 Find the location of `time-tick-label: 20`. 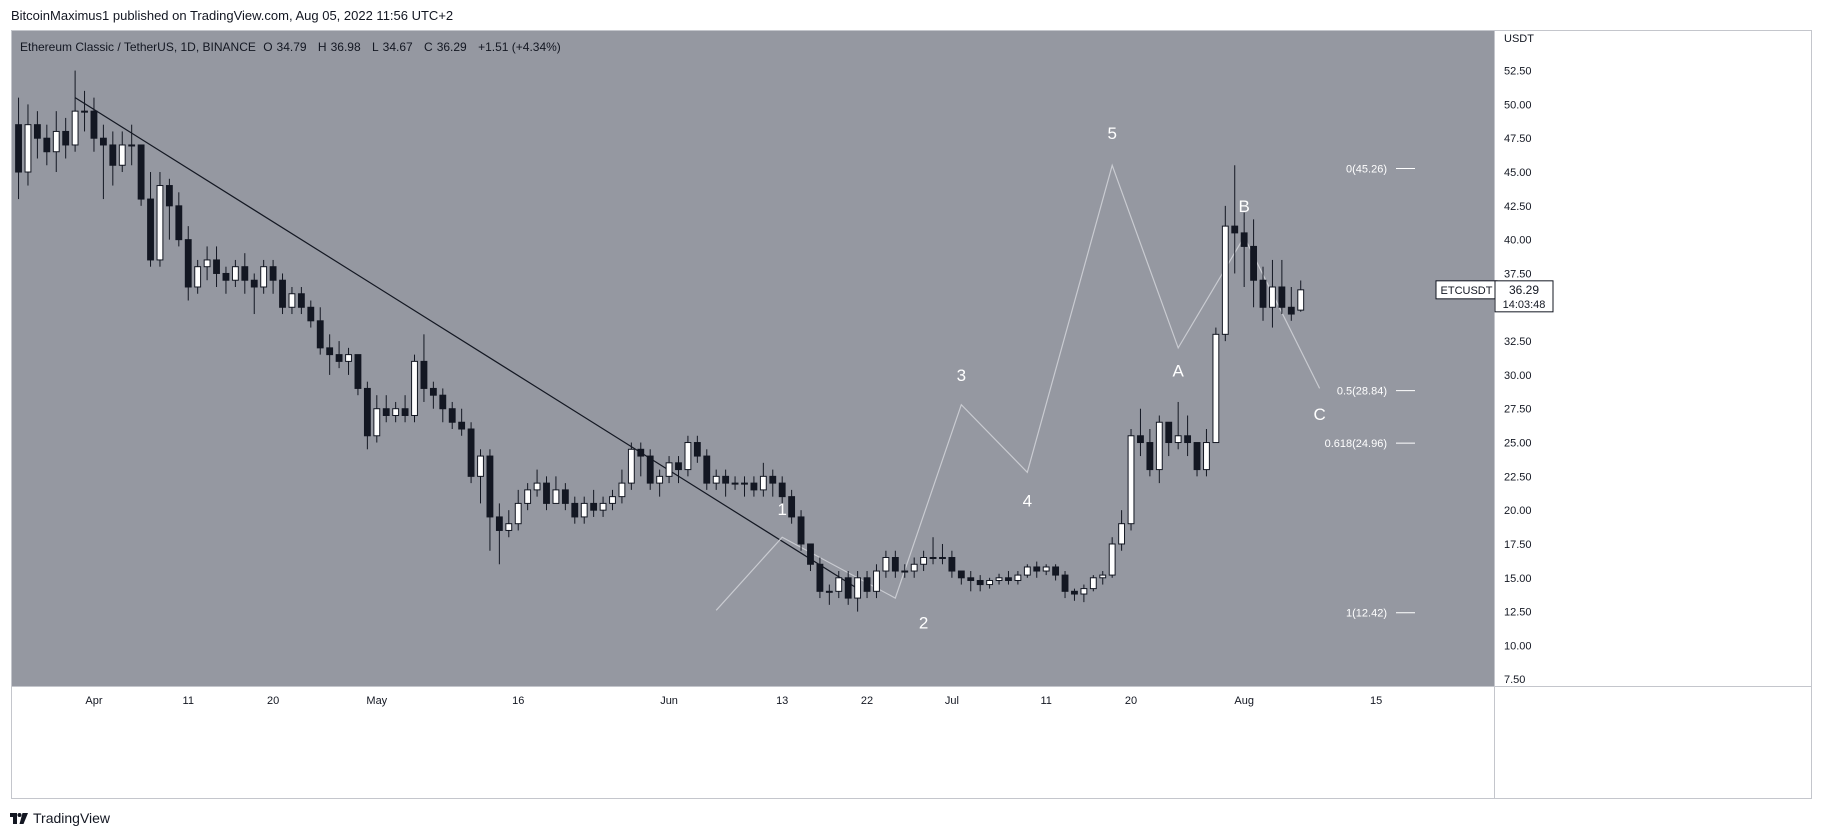

time-tick-label: 20 is located at coordinates (1131, 701).